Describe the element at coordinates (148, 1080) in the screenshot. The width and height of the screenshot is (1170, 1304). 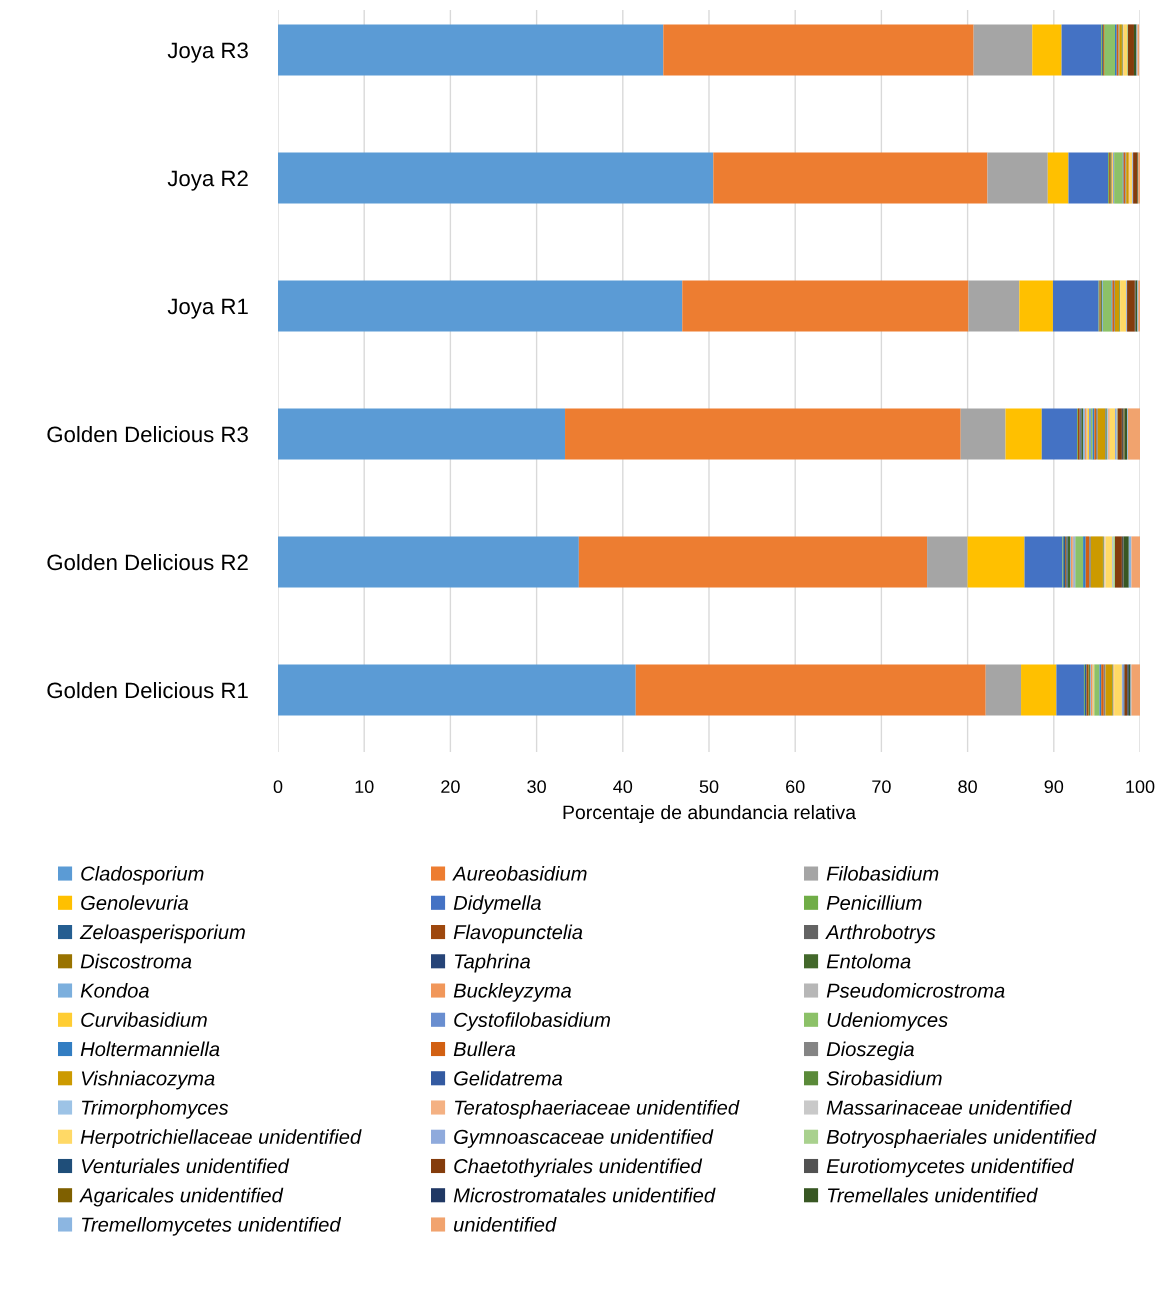
I see `legend-label: Vishniacozyma` at that location.